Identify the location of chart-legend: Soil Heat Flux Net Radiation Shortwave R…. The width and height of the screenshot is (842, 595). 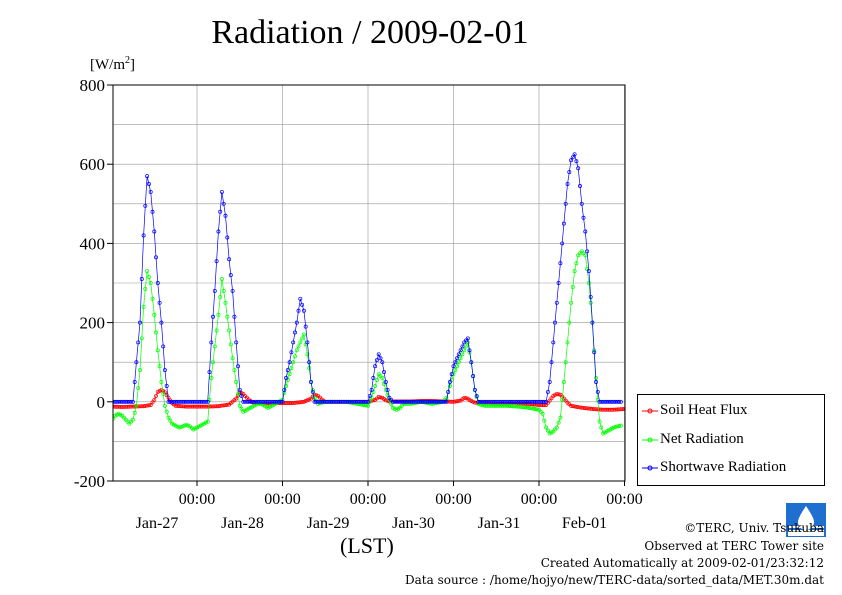
(731, 440).